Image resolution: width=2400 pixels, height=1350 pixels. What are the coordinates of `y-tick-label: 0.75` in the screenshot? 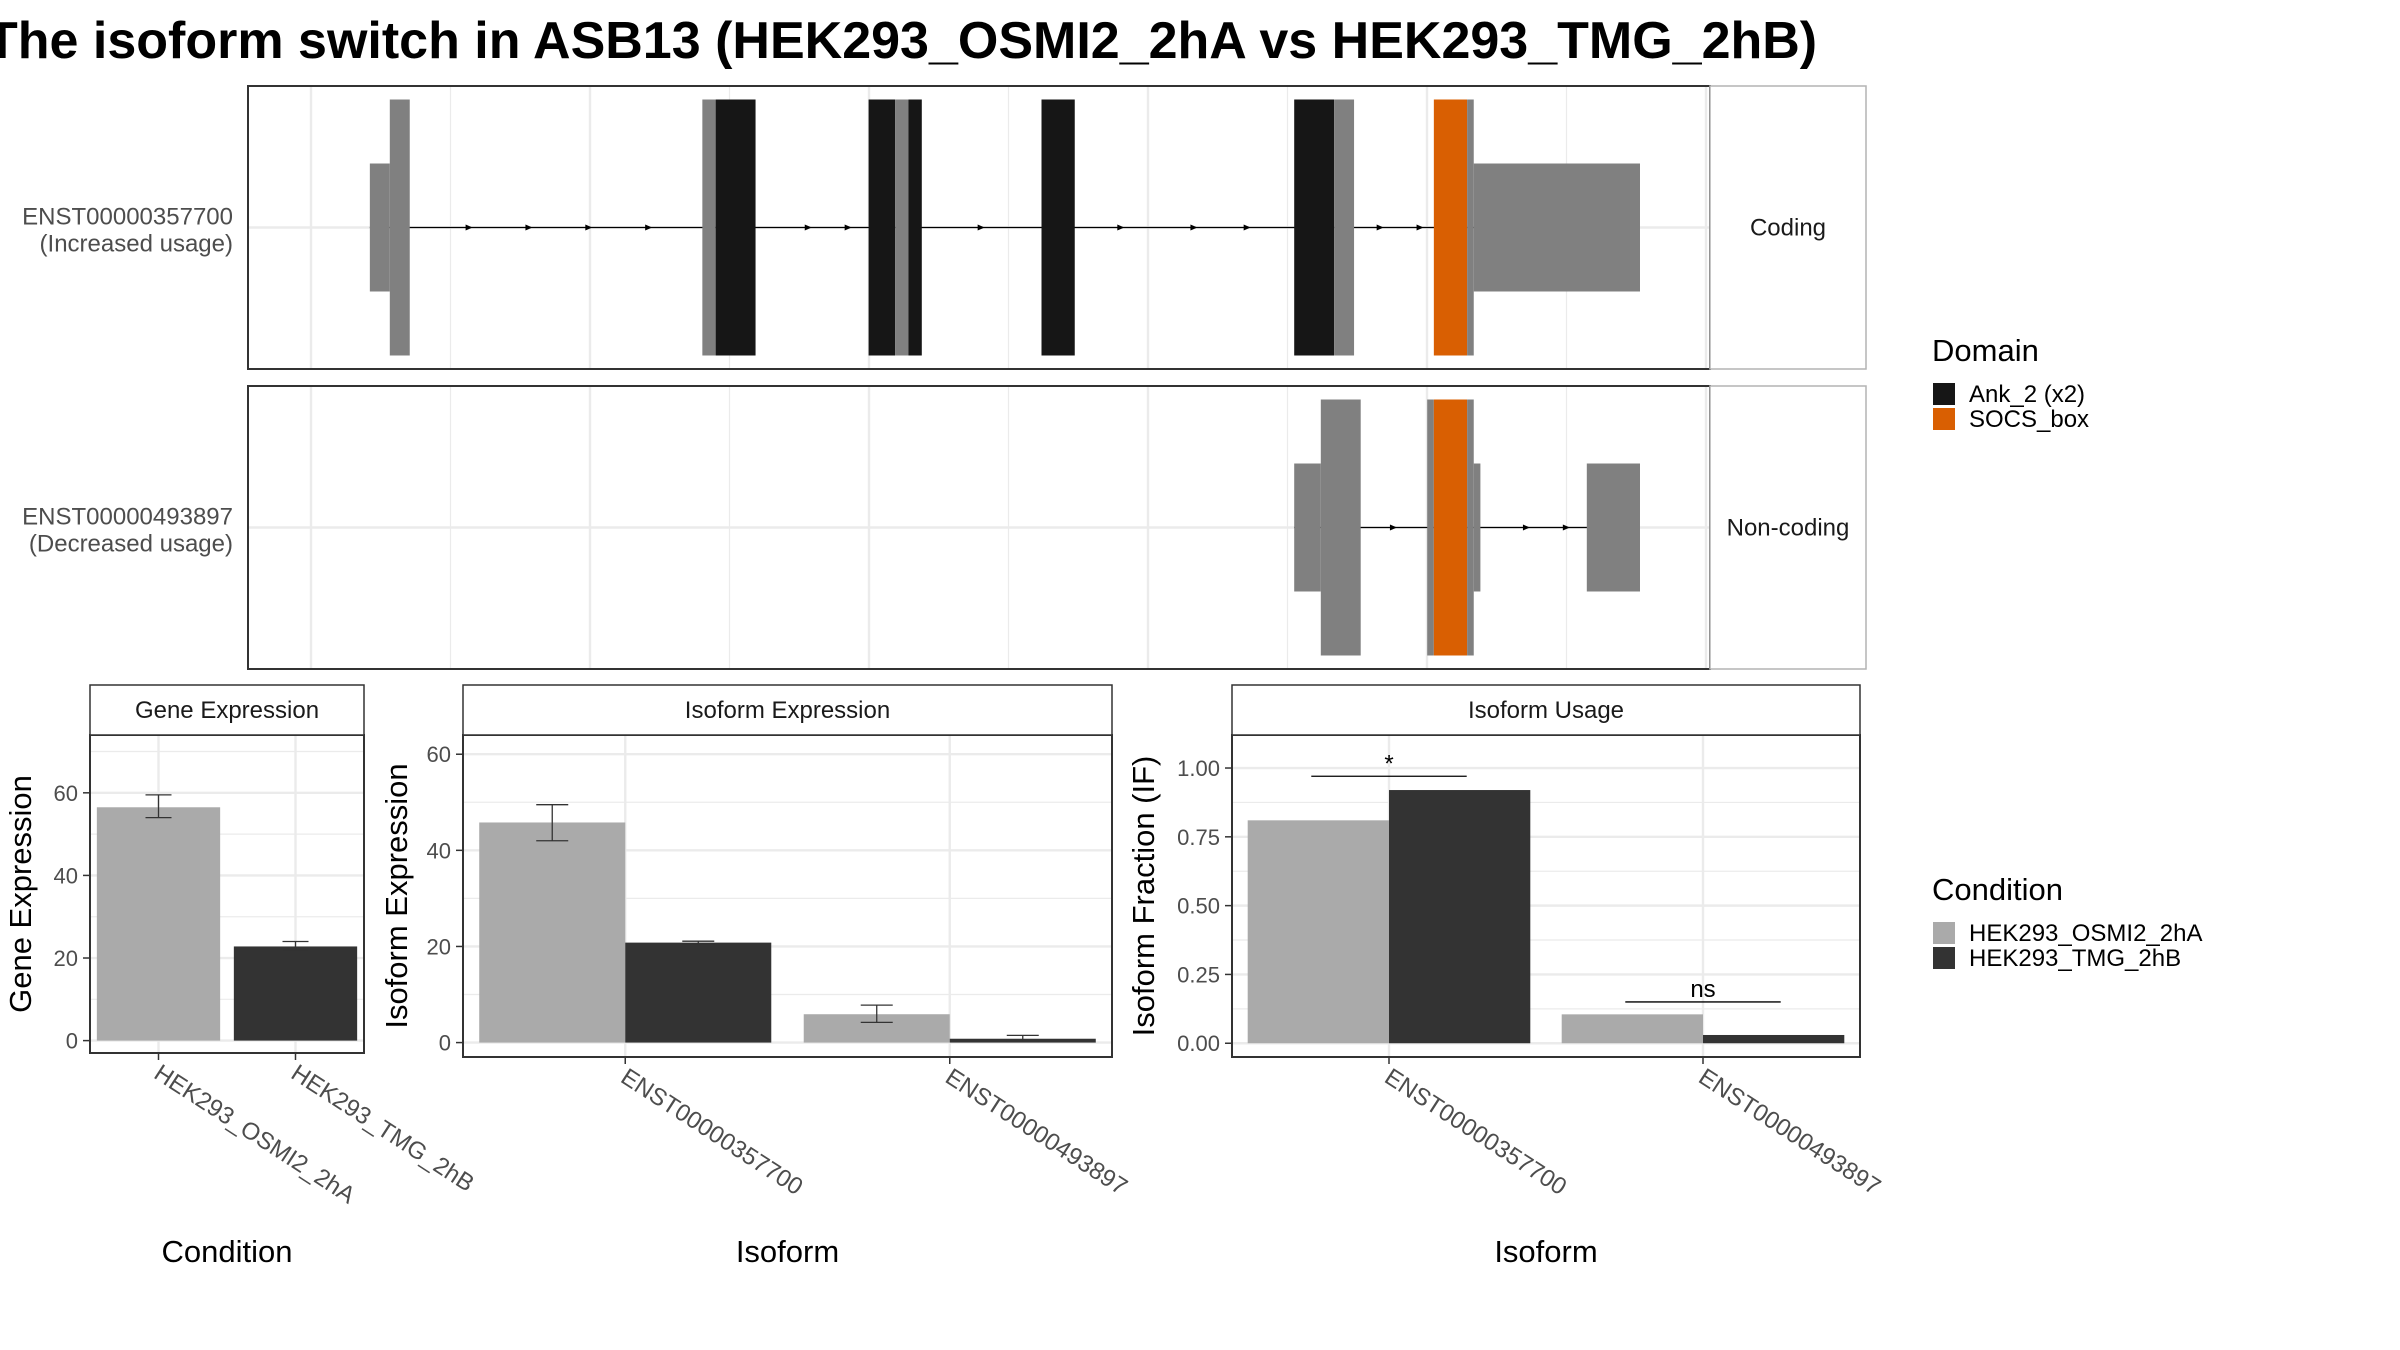 It's located at (1198, 837).